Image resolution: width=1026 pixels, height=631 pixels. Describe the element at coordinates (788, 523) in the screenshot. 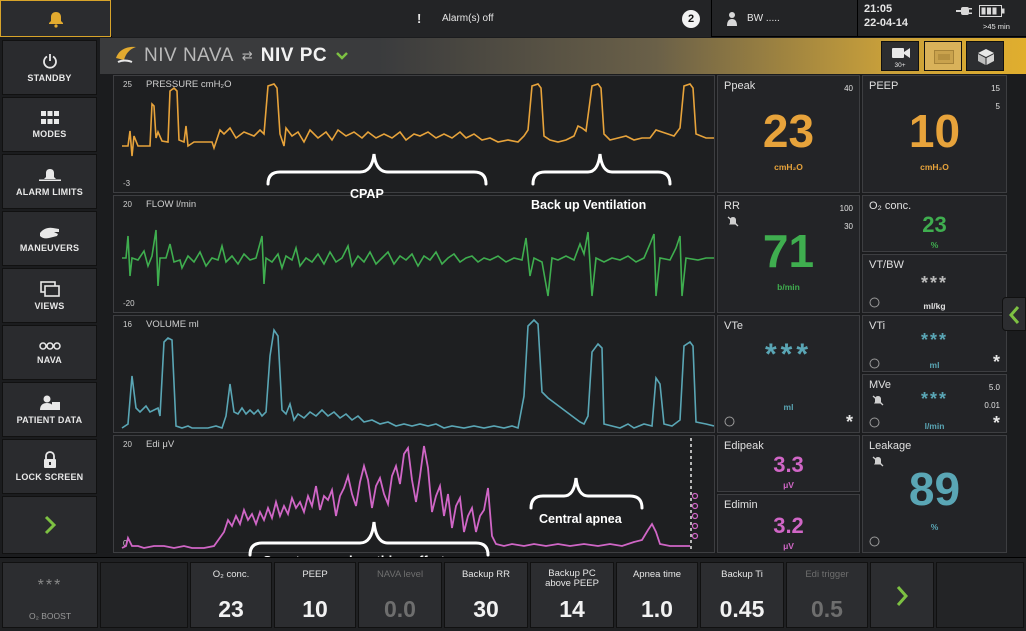

I see `edimin-panel: Edimin 3.2 μV` at that location.